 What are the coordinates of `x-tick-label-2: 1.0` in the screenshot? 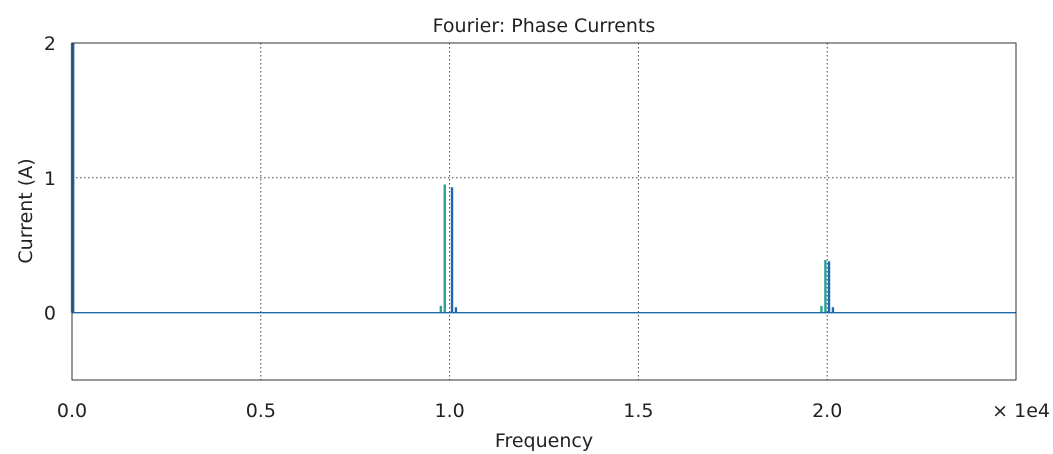 It's located at (449, 411).